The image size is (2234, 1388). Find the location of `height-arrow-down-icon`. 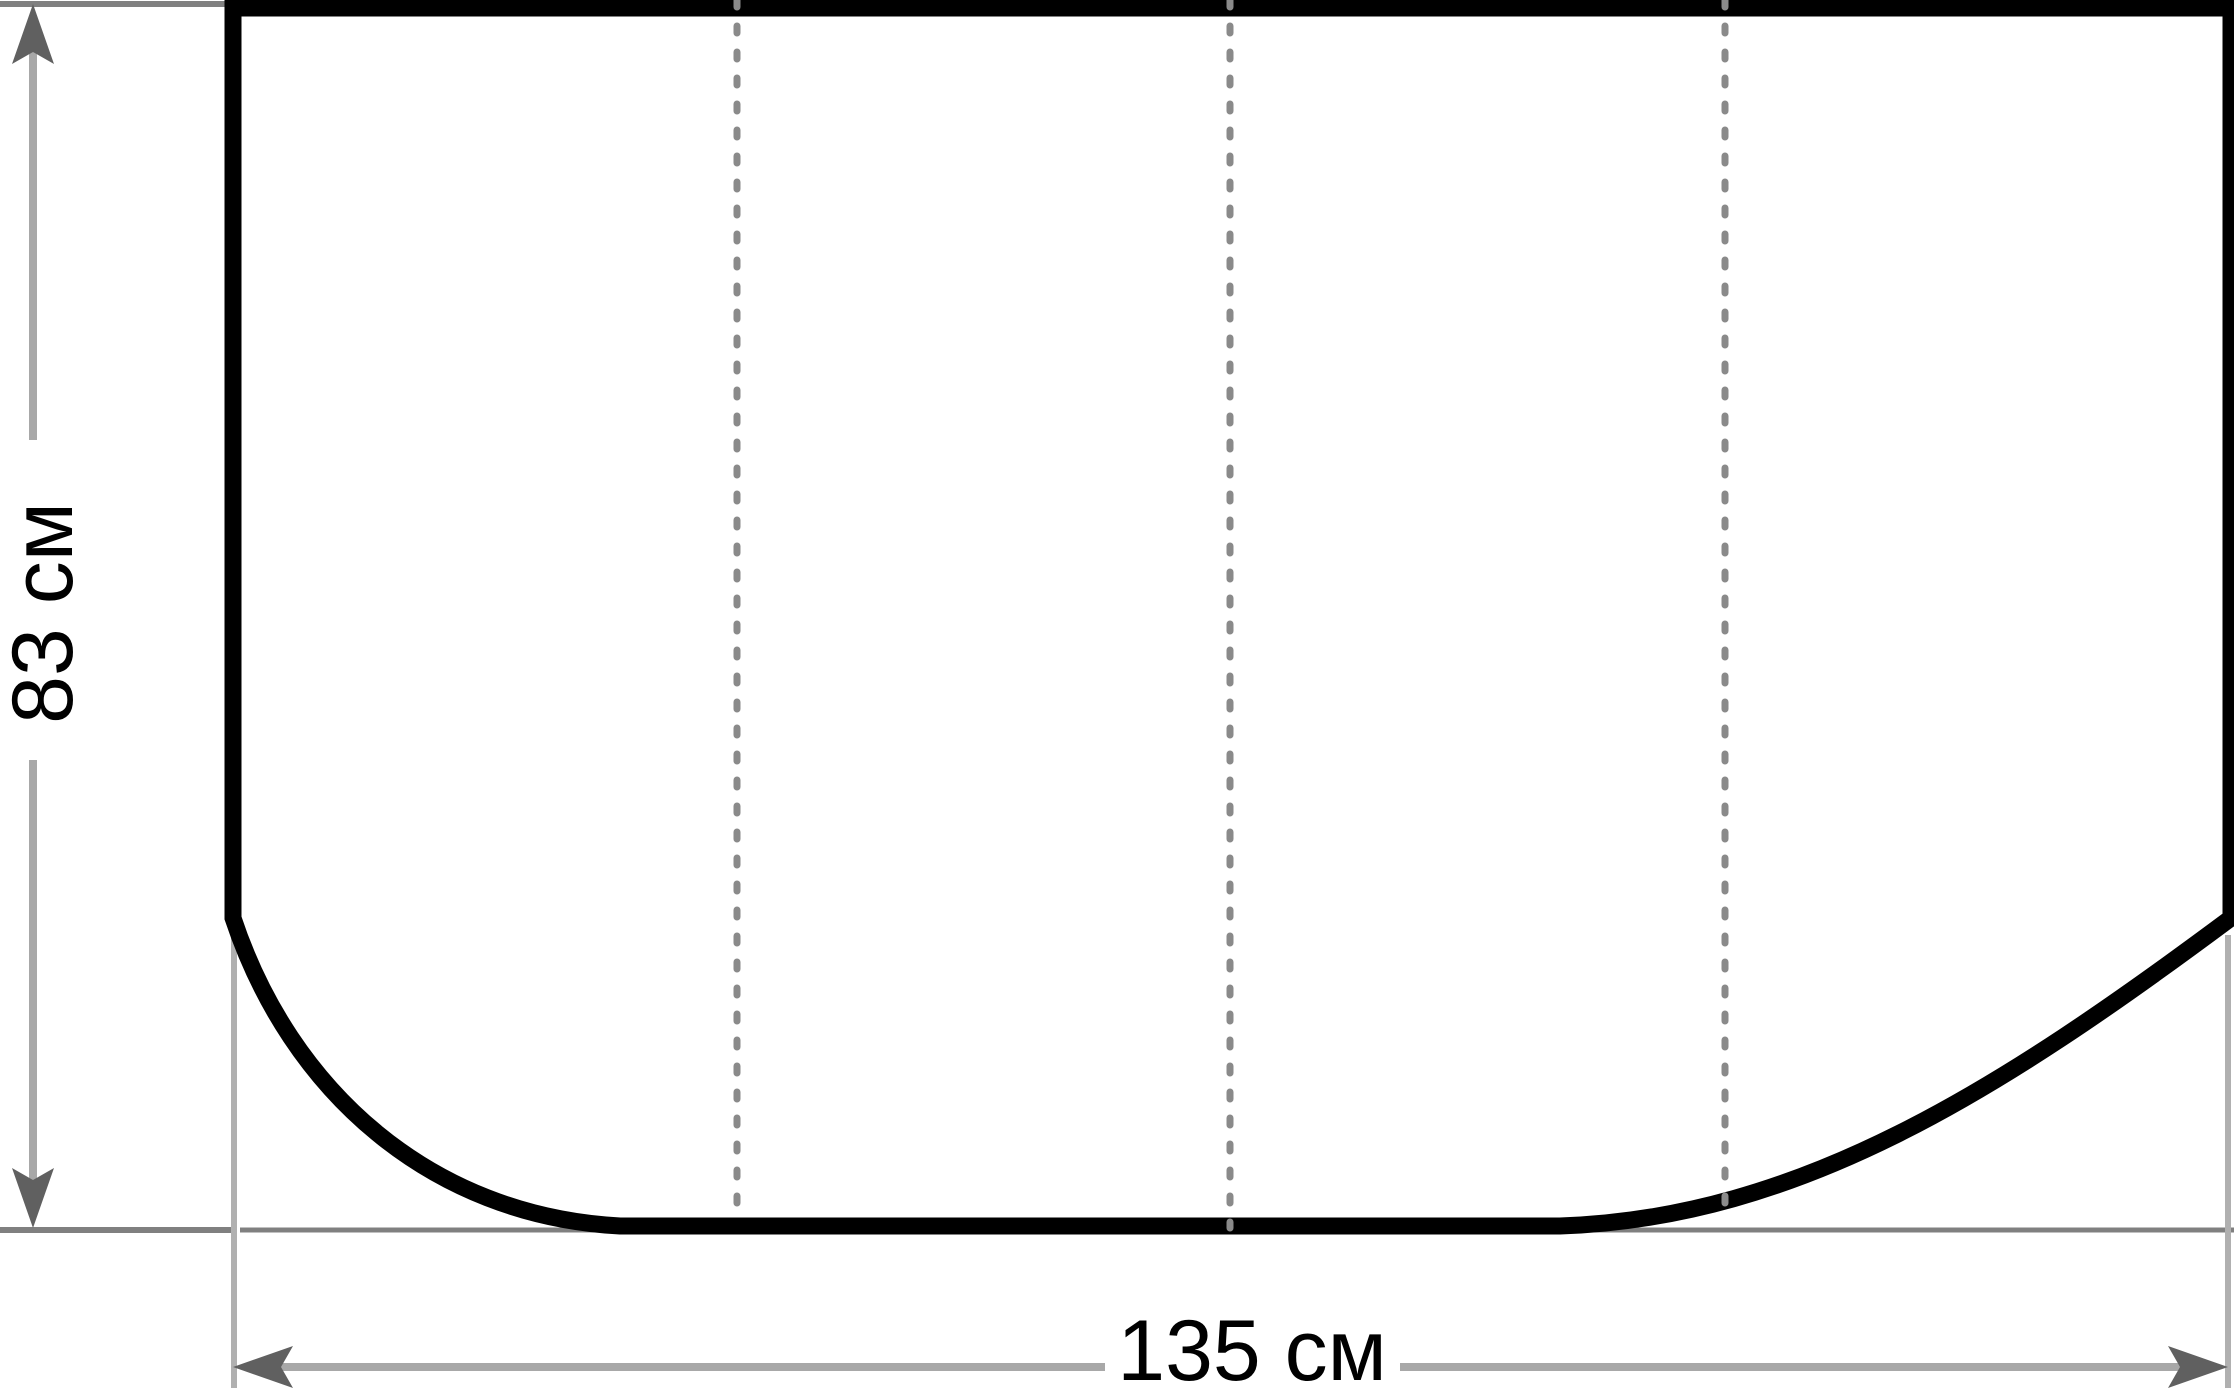

height-arrow-down-icon is located at coordinates (33, 1198).